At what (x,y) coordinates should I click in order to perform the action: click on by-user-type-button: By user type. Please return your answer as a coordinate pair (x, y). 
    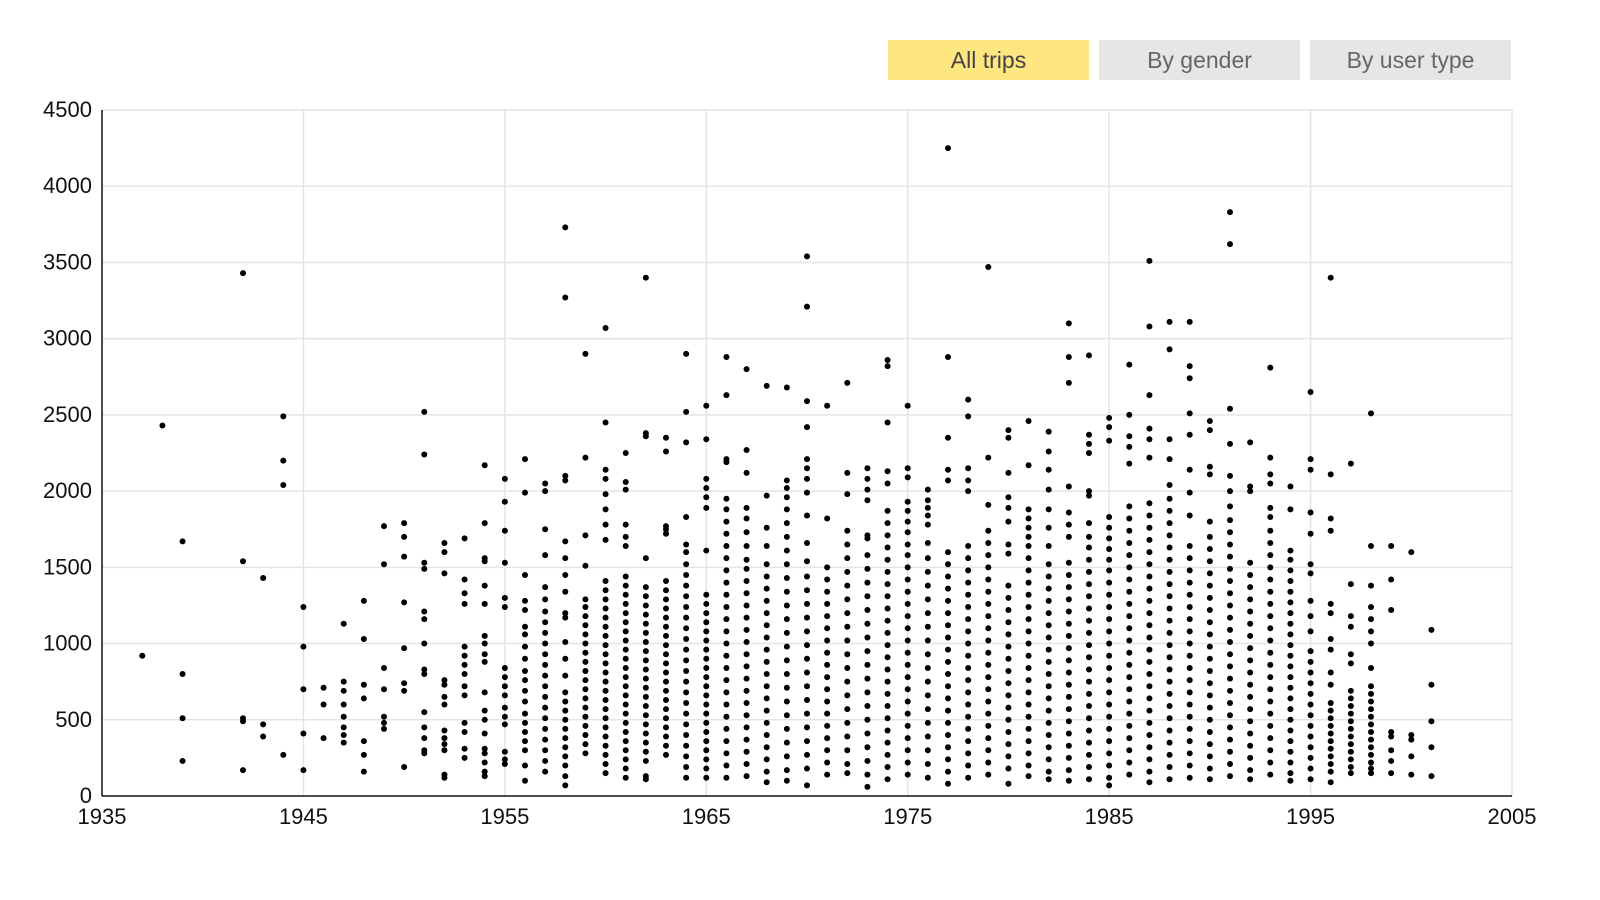
    Looking at the image, I should click on (1410, 60).